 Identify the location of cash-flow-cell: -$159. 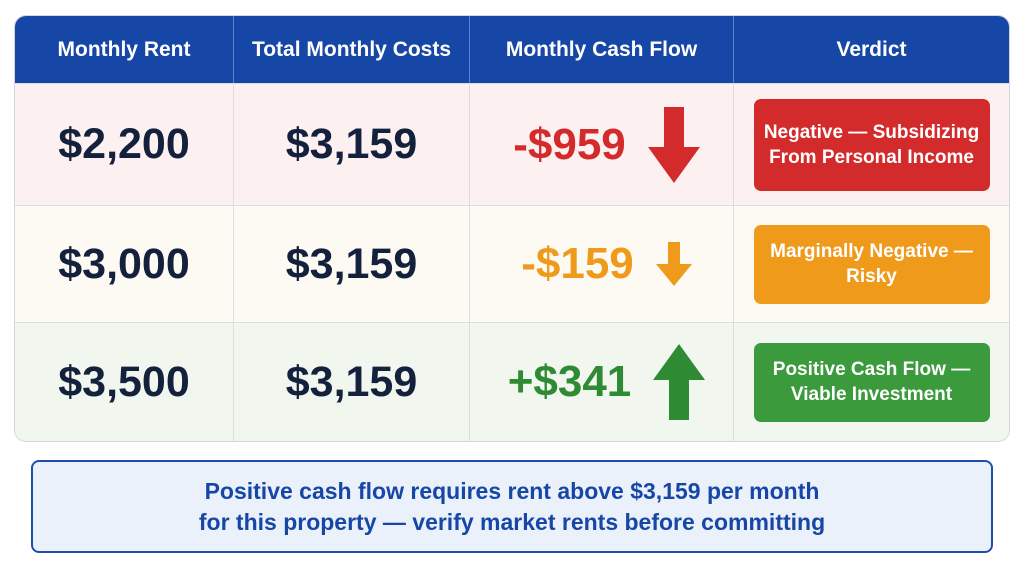
(602, 264).